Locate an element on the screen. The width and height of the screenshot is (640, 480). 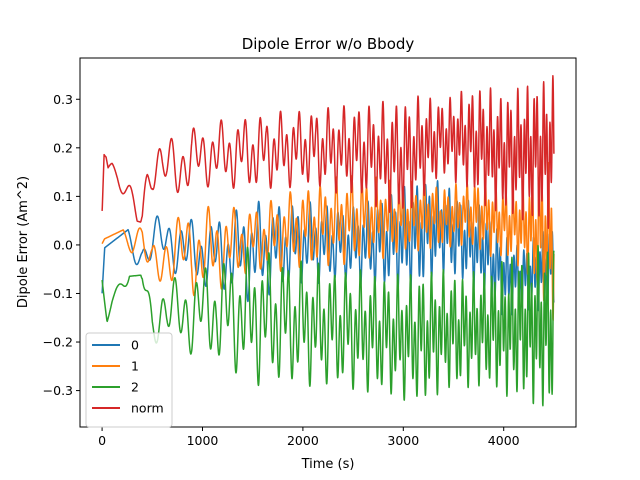
legend-box is located at coordinates (129, 380).